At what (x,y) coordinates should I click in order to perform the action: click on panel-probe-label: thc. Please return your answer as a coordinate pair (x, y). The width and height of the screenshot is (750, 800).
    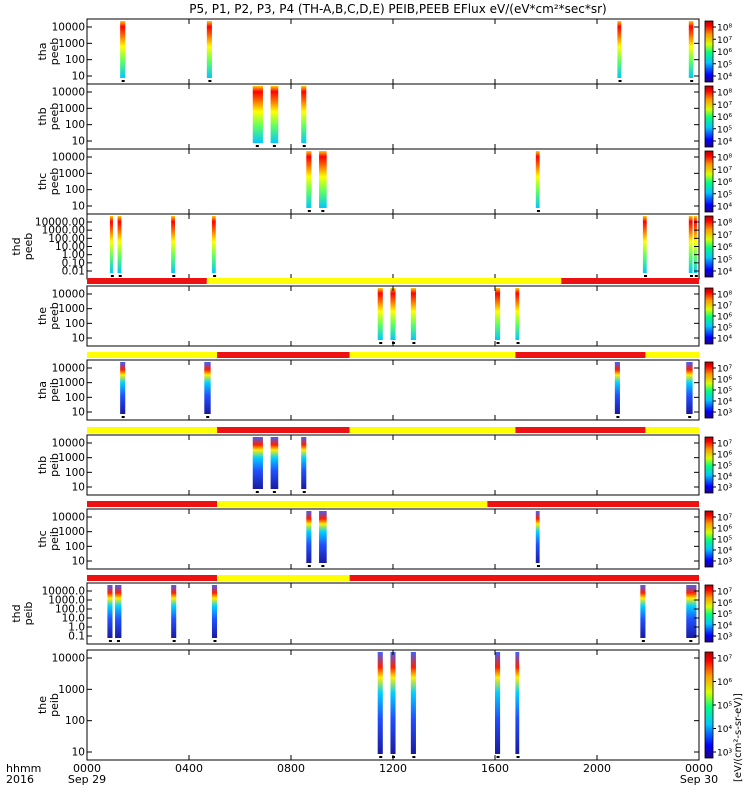
    Looking at the image, I should click on (42, 181).